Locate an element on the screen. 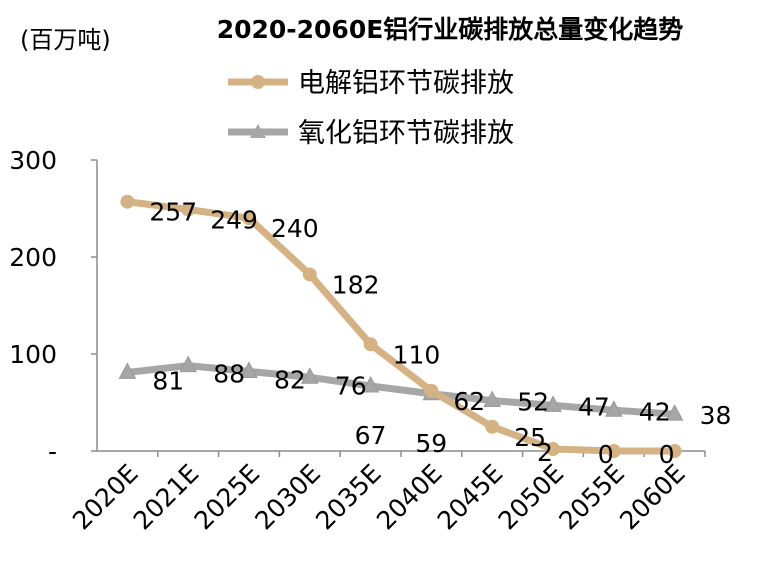  data-label-electrolytic: 25 is located at coordinates (530, 437).